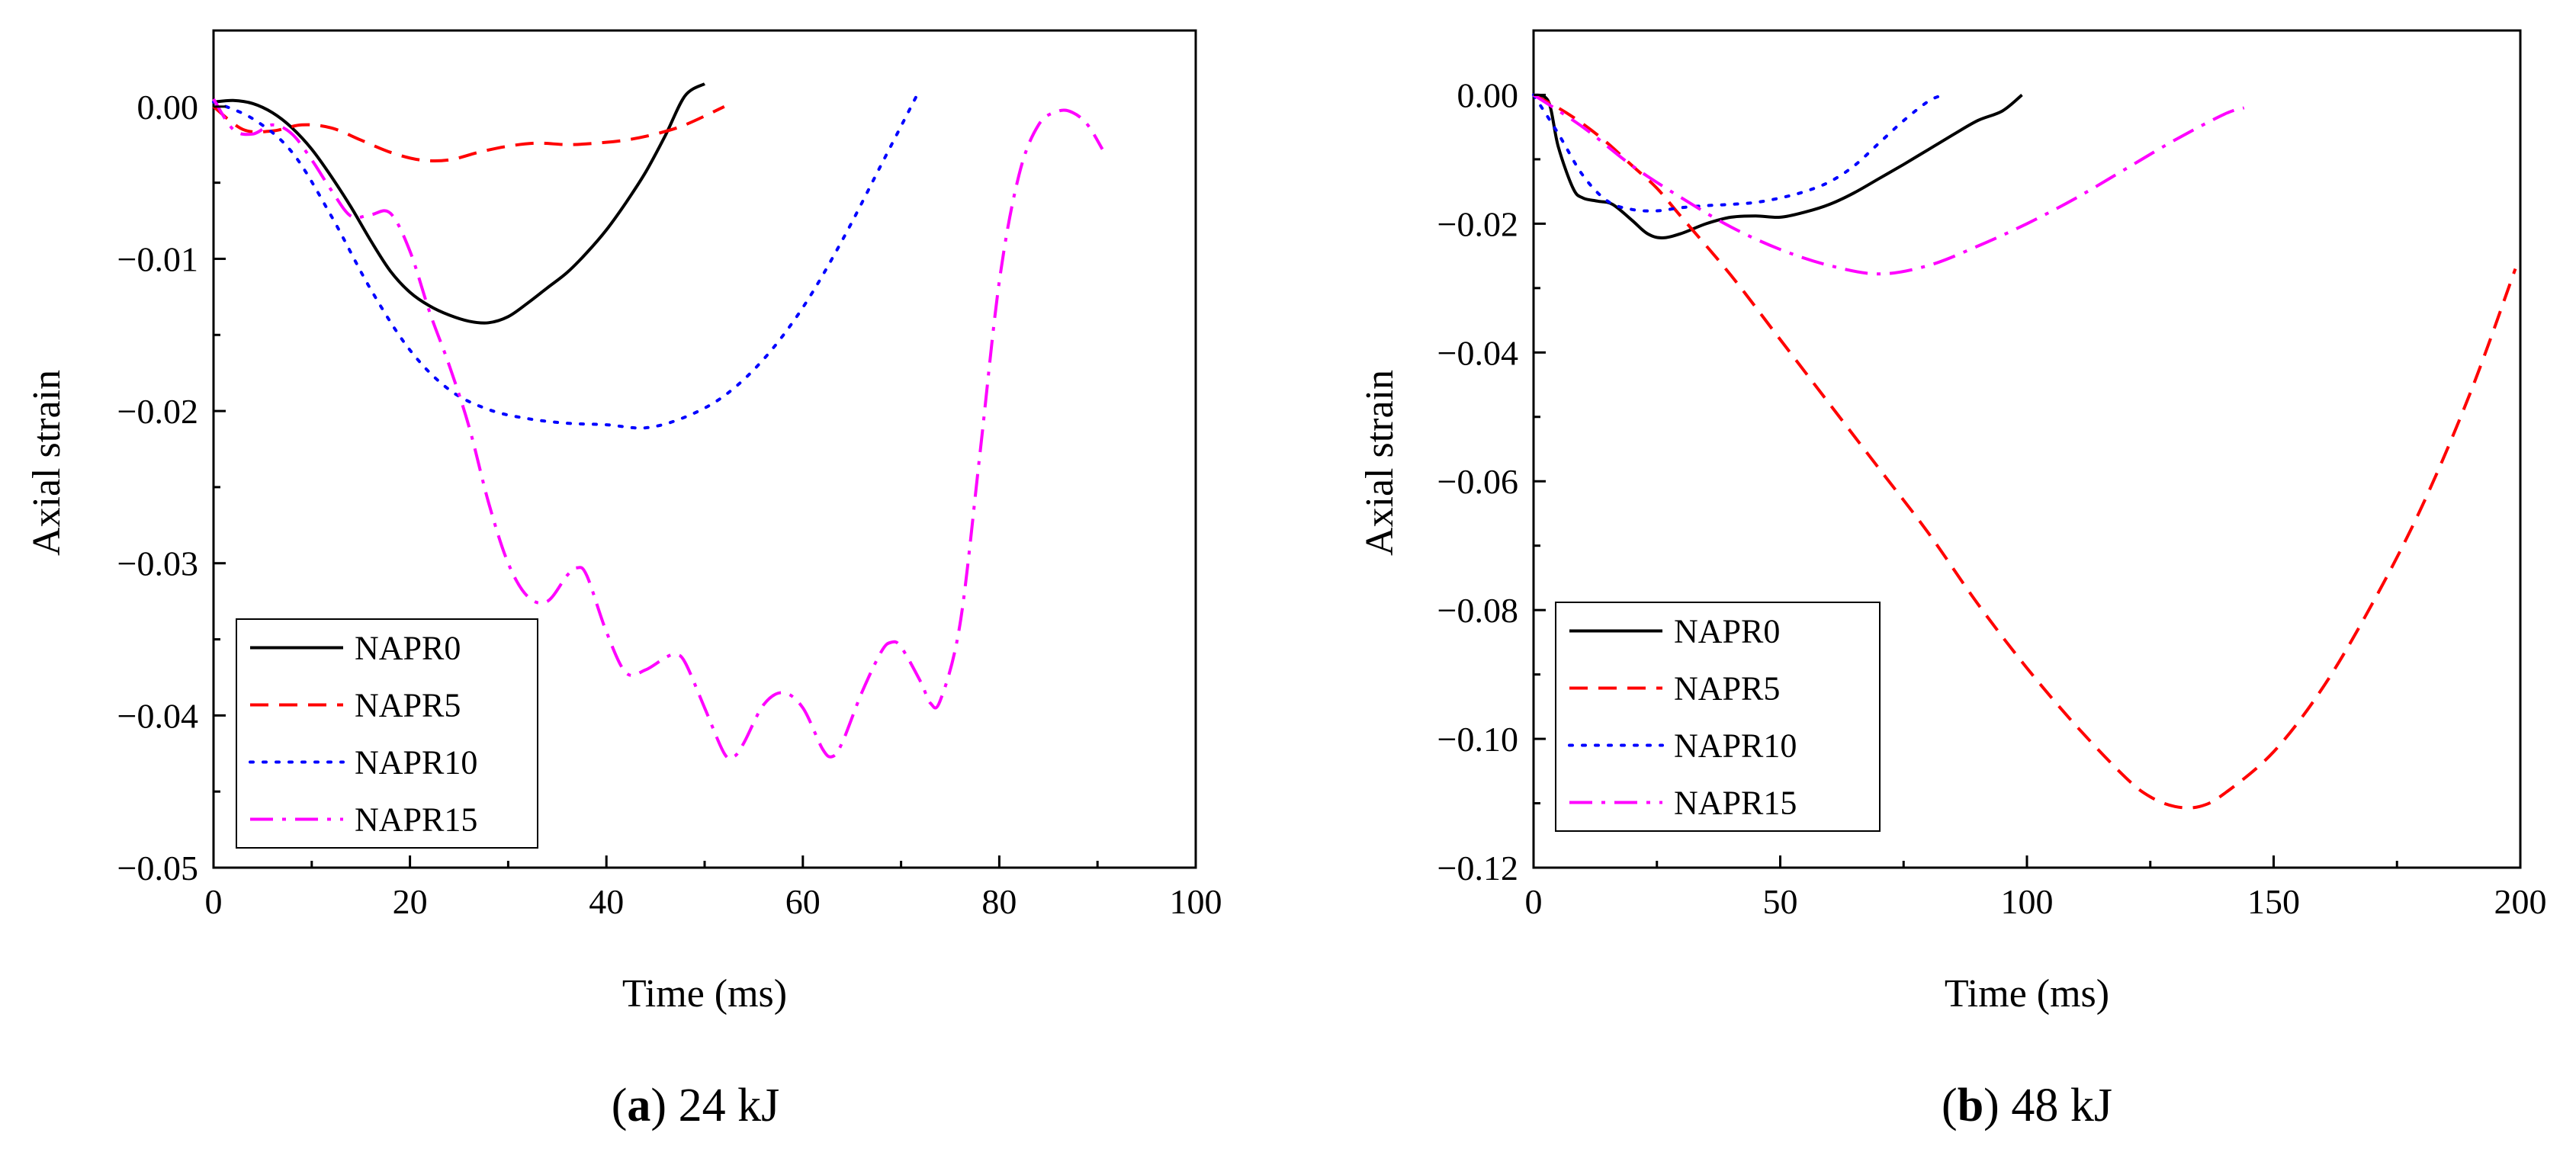 This screenshot has height=1149, width=2576. Describe the element at coordinates (638, 1105) in the screenshot. I see `caption-letter: a` at that location.